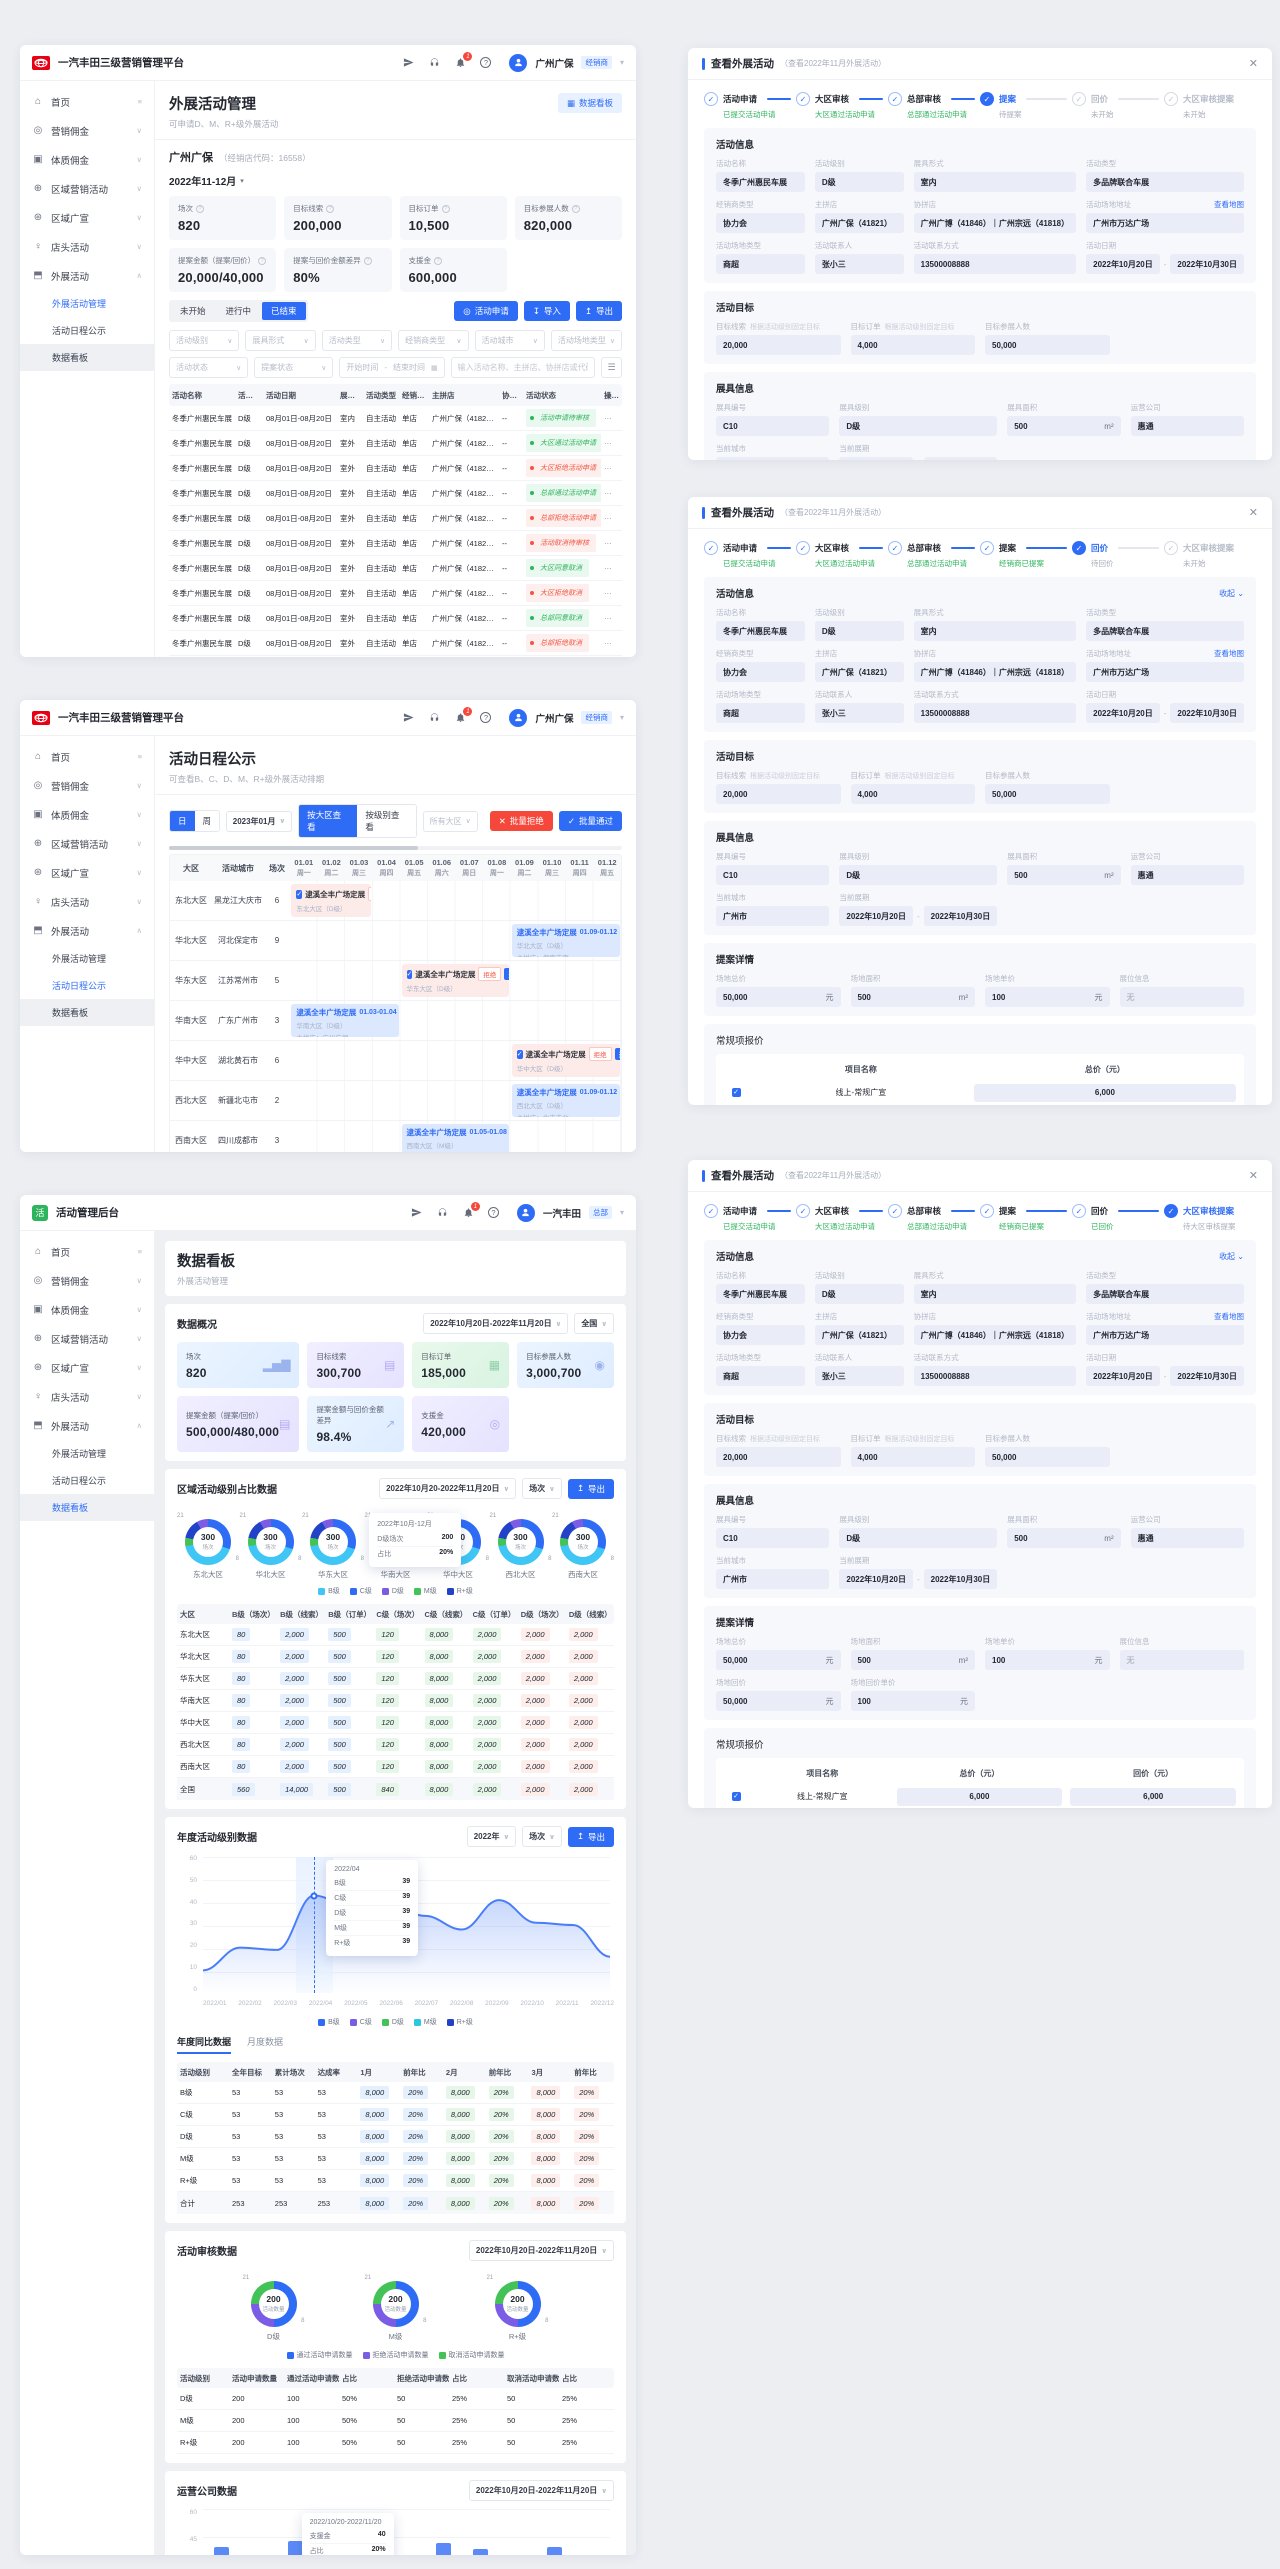  I want to click on column-settings-icon: ☰, so click(612, 367).